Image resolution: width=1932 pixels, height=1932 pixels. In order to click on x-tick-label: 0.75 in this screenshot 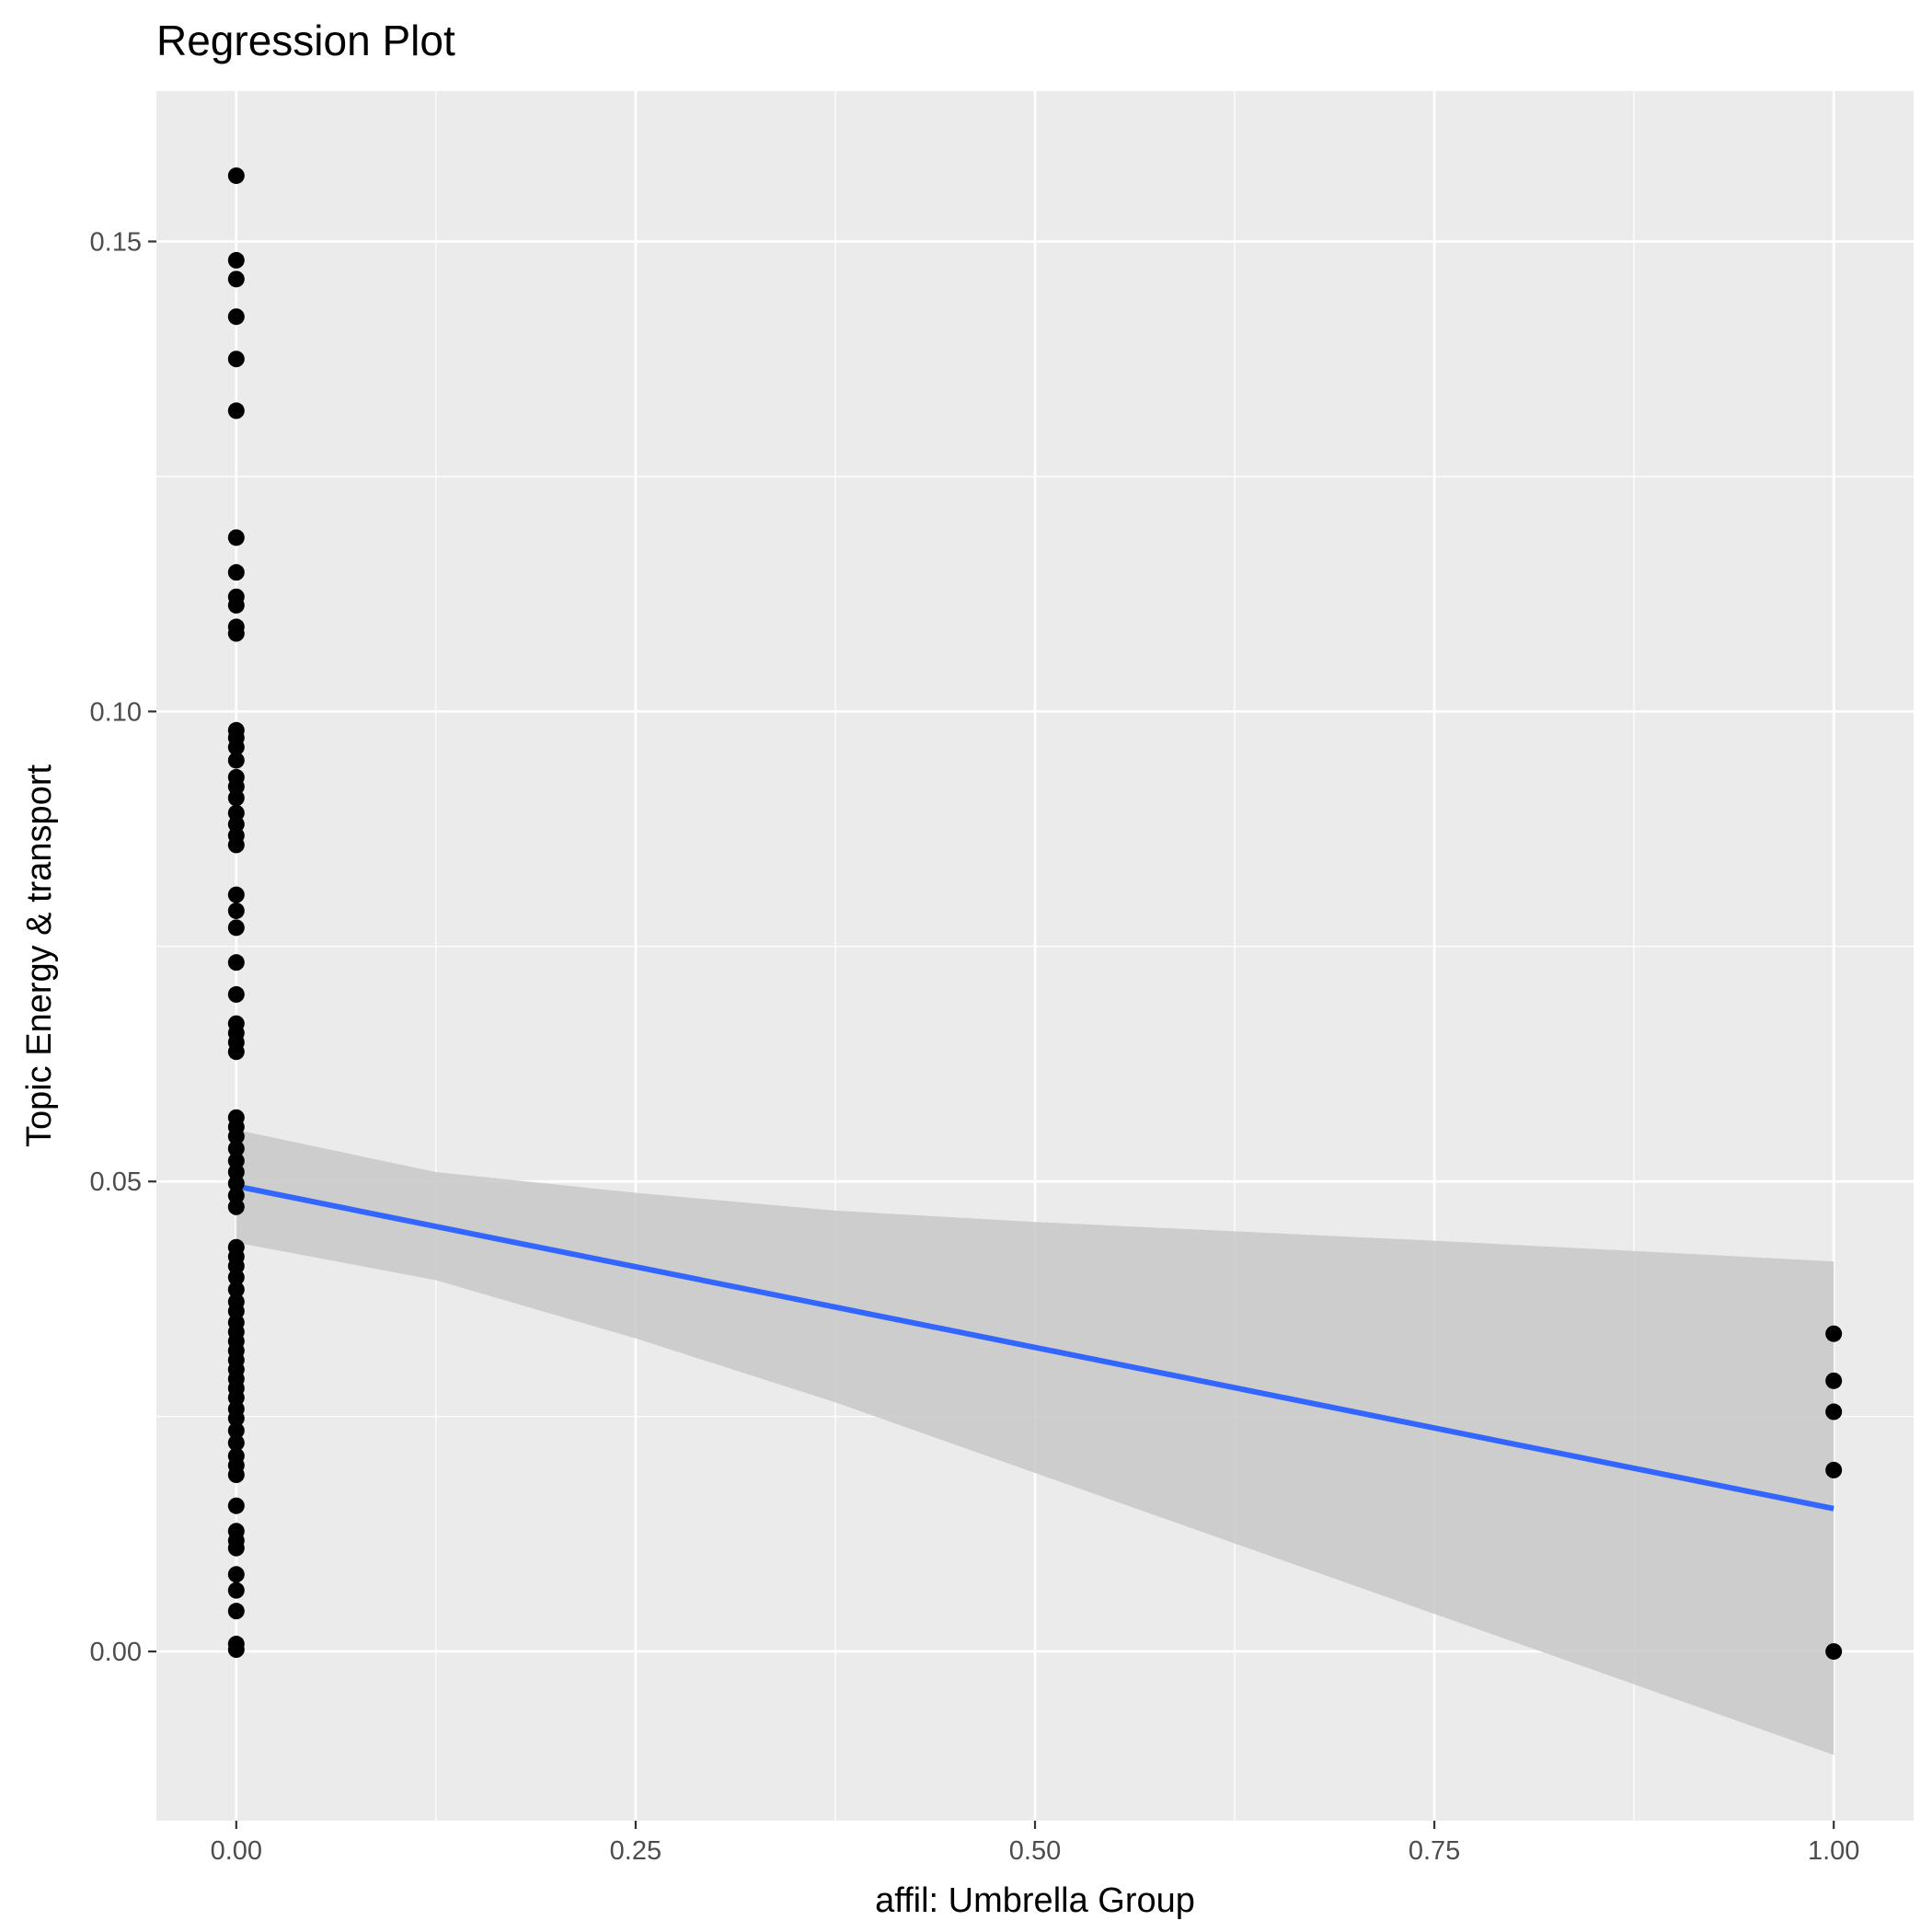, I will do `click(1434, 1851)`.